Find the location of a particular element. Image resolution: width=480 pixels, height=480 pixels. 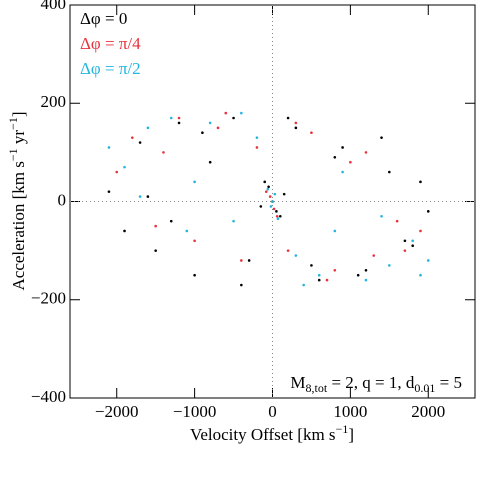

y-label-text: Acceleration [km s is located at coordinates (18, 225).